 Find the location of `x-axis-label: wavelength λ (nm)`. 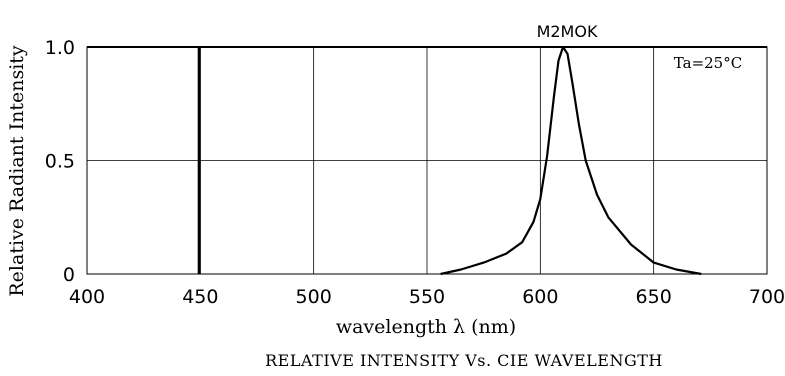

x-axis-label: wavelength λ (nm) is located at coordinates (426, 327).